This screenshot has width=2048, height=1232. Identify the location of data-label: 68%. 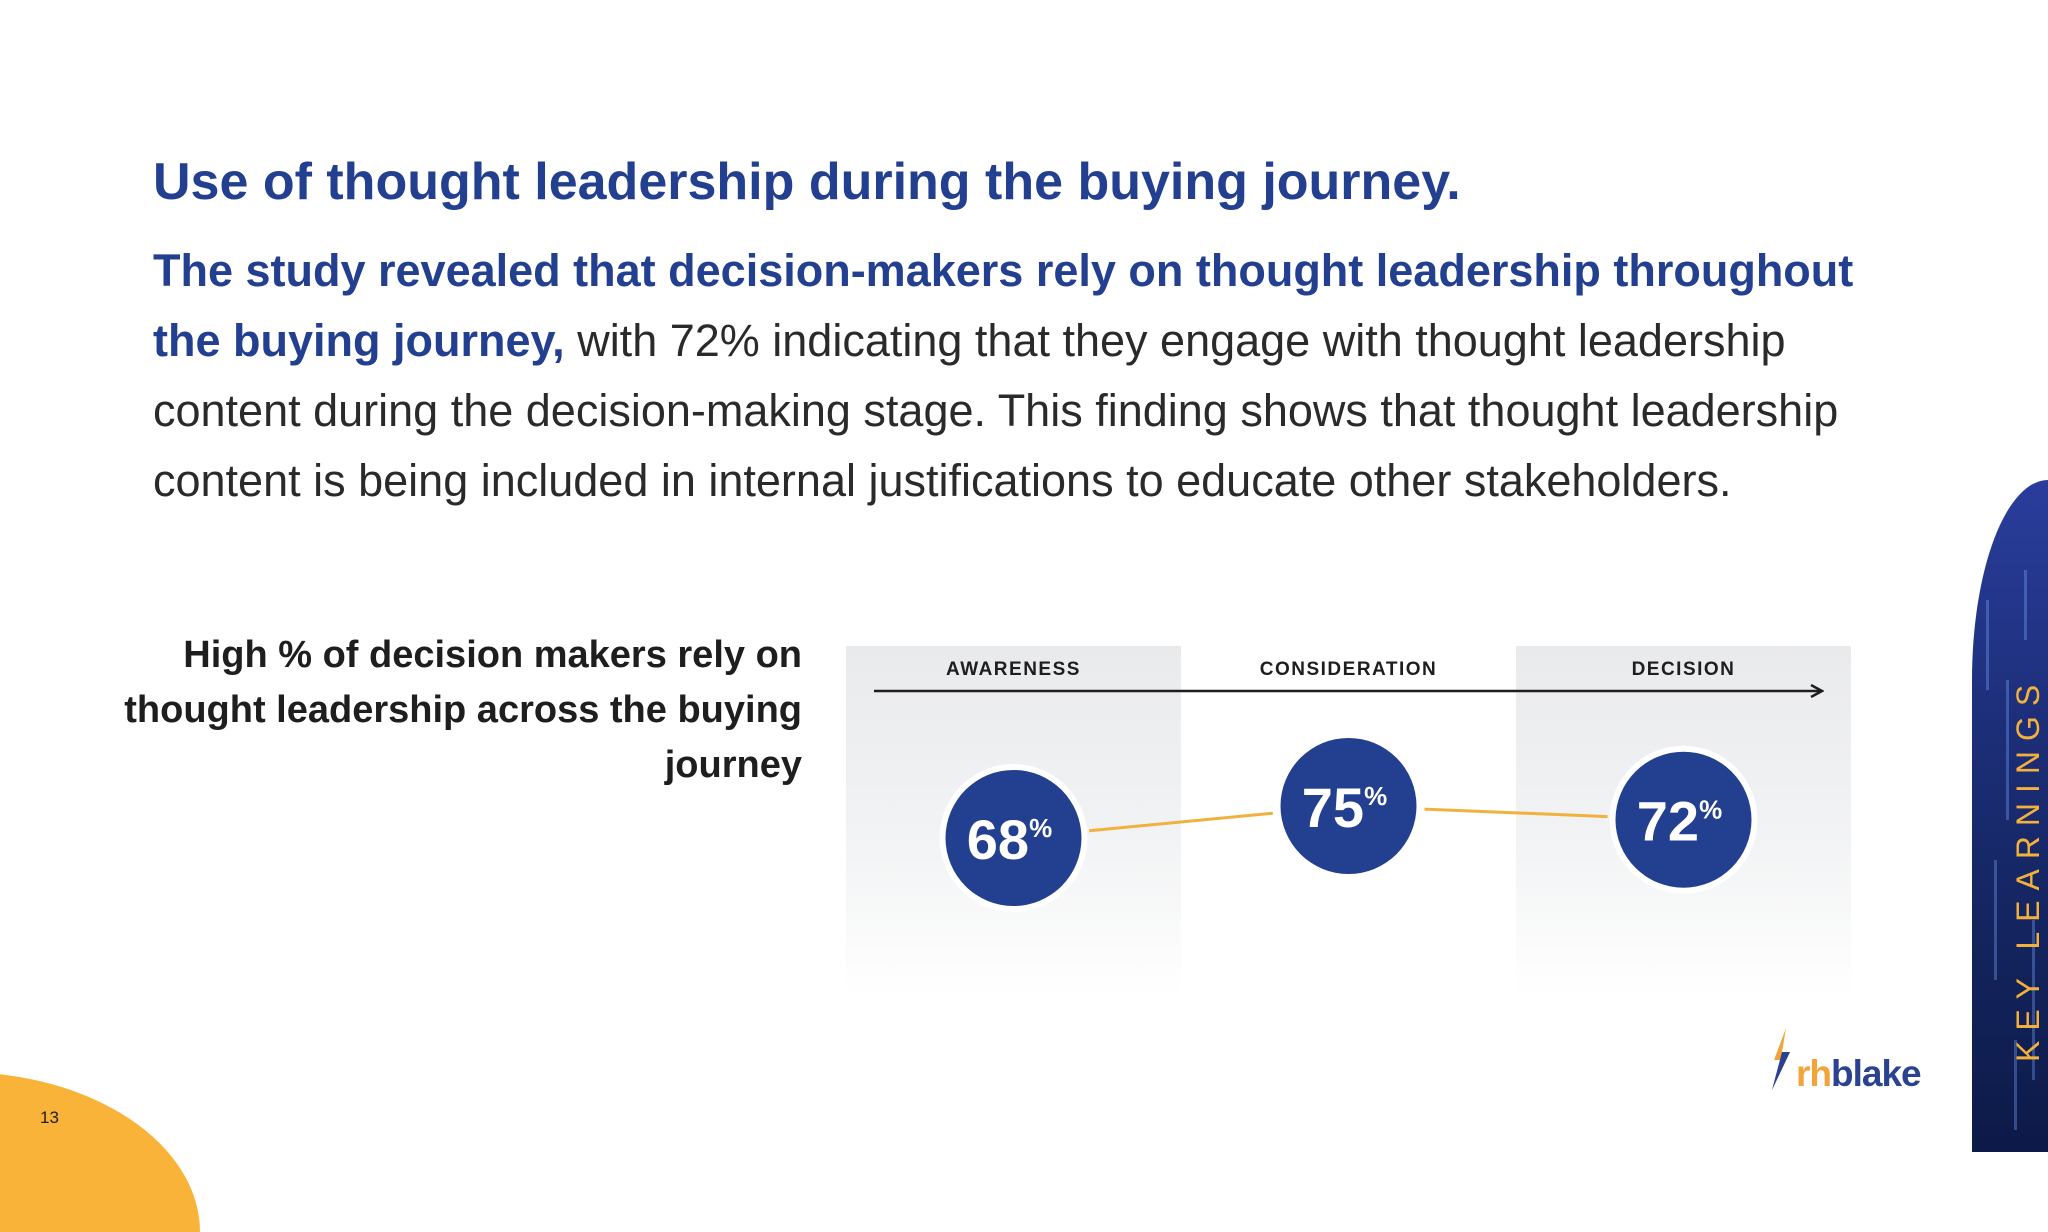
(1009, 839).